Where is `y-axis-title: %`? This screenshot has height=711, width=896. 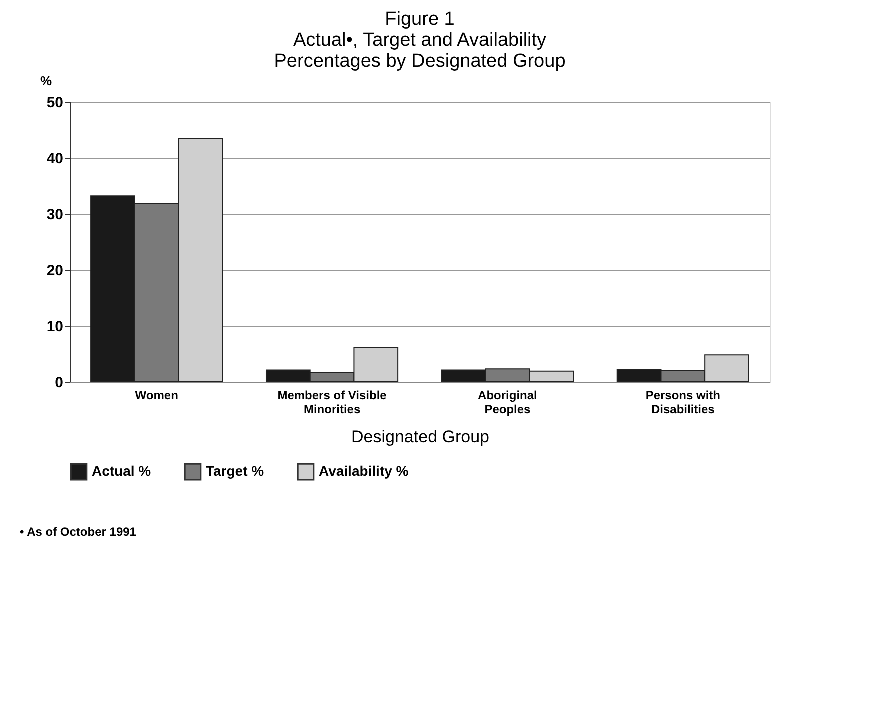
y-axis-title: % is located at coordinates (46, 81).